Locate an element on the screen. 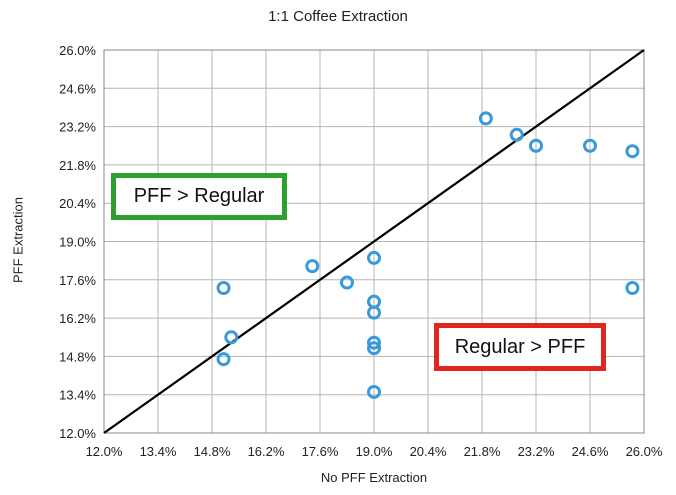 The height and width of the screenshot is (495, 676). y-tick-label: 17.6% is located at coordinates (77, 280).